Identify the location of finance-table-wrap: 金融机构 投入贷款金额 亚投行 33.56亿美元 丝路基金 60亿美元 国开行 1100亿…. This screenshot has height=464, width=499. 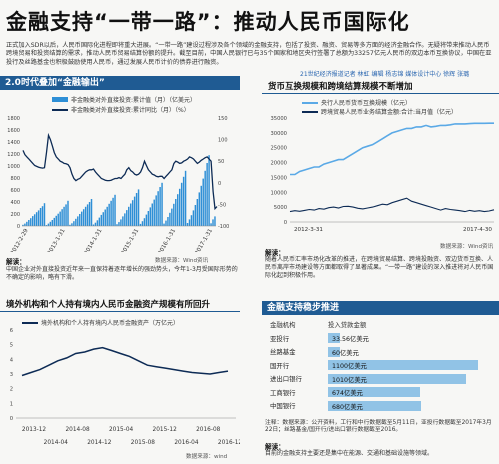
(380, 365).